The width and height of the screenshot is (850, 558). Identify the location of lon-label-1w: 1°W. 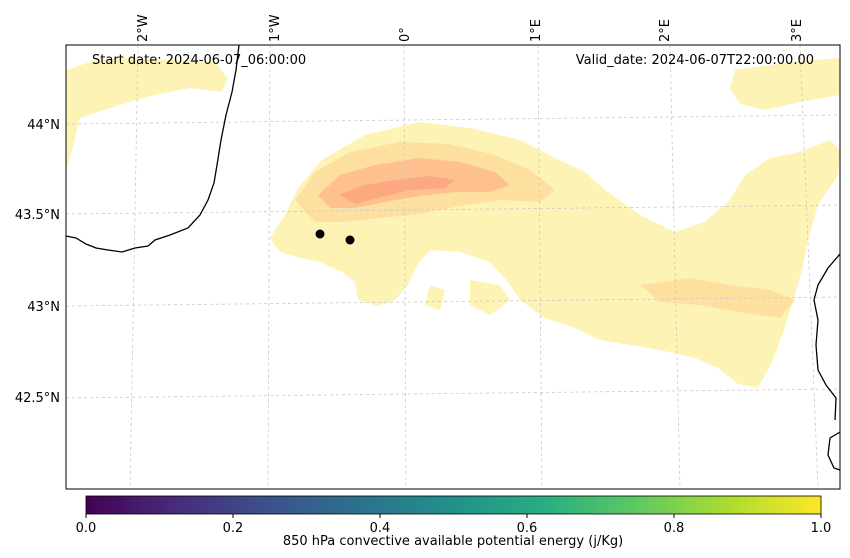
(275, 28).